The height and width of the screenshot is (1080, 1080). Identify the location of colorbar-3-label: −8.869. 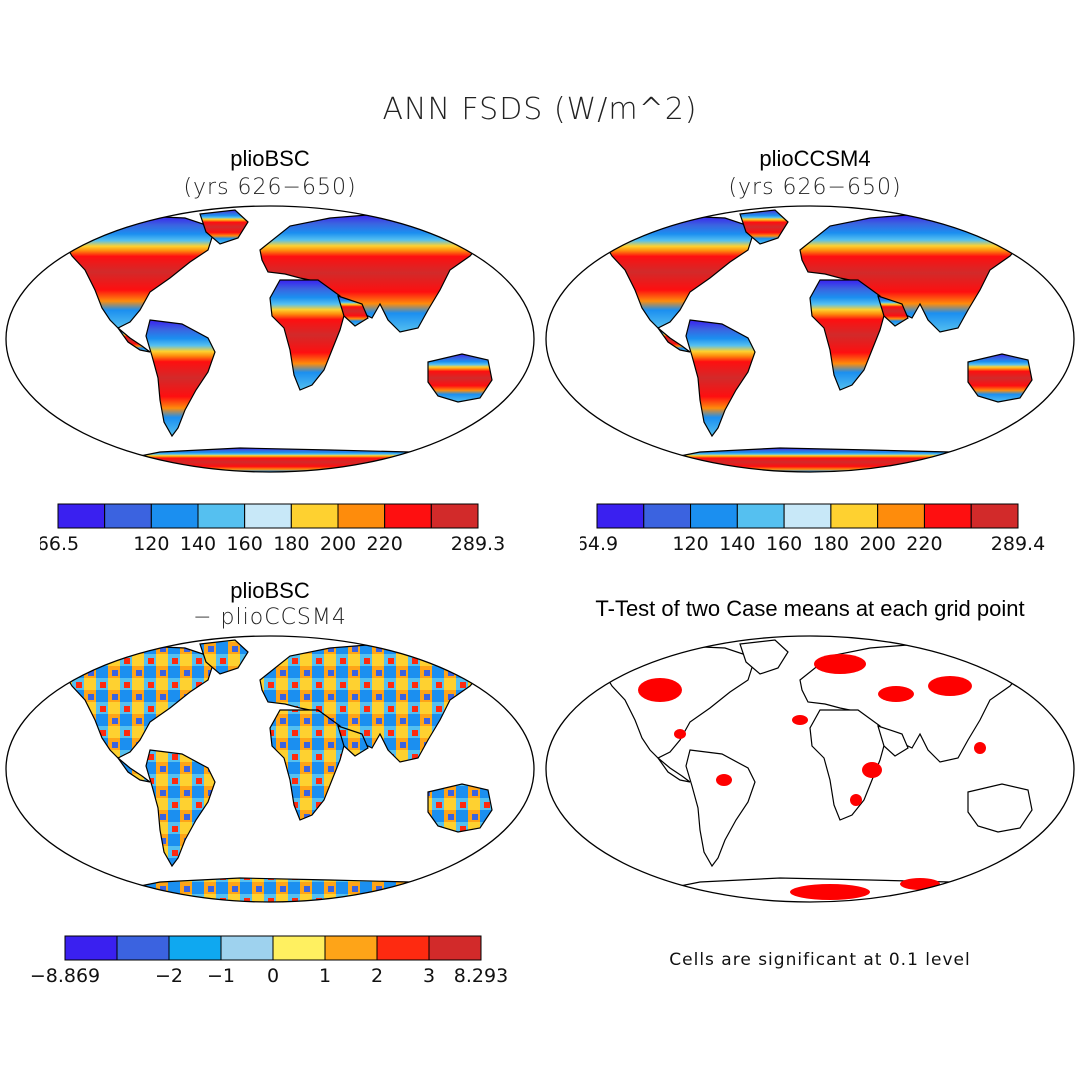
(65, 976).